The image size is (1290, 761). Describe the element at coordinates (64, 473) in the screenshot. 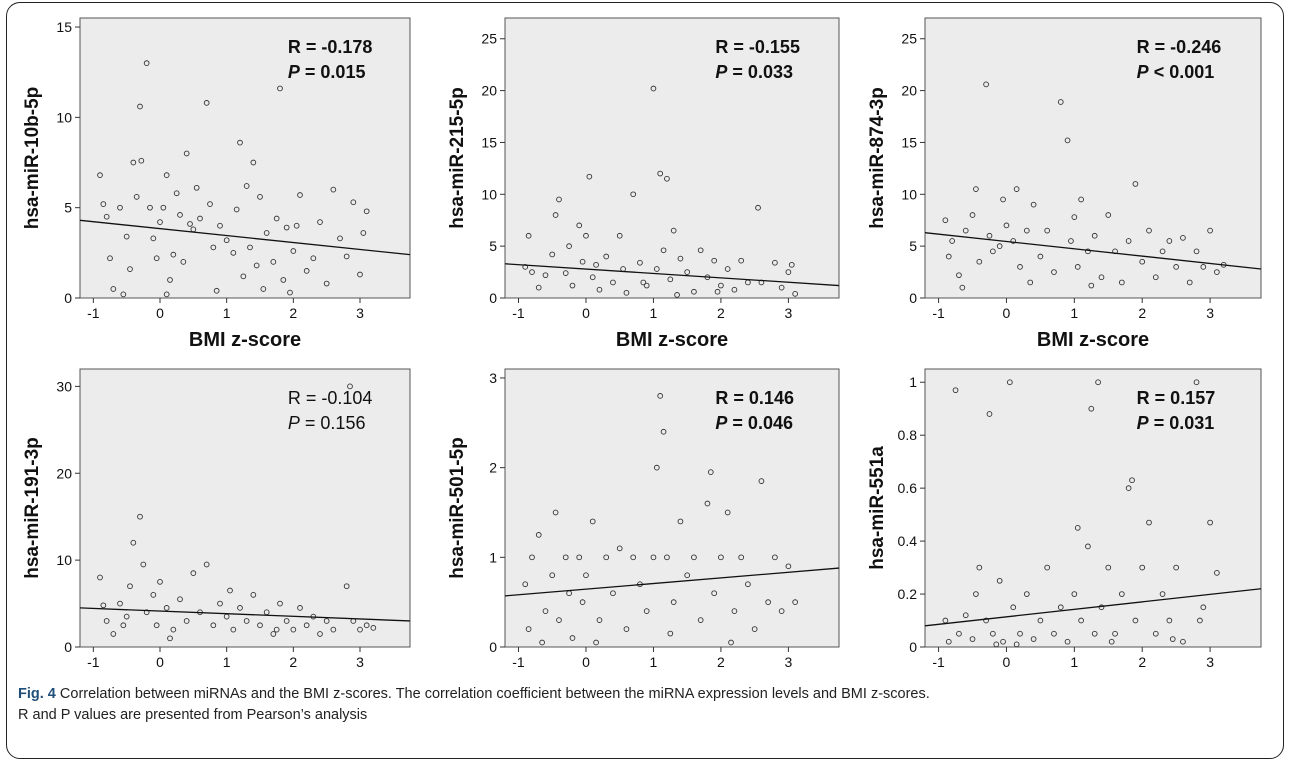

I see `y-tick-label: 20` at that location.